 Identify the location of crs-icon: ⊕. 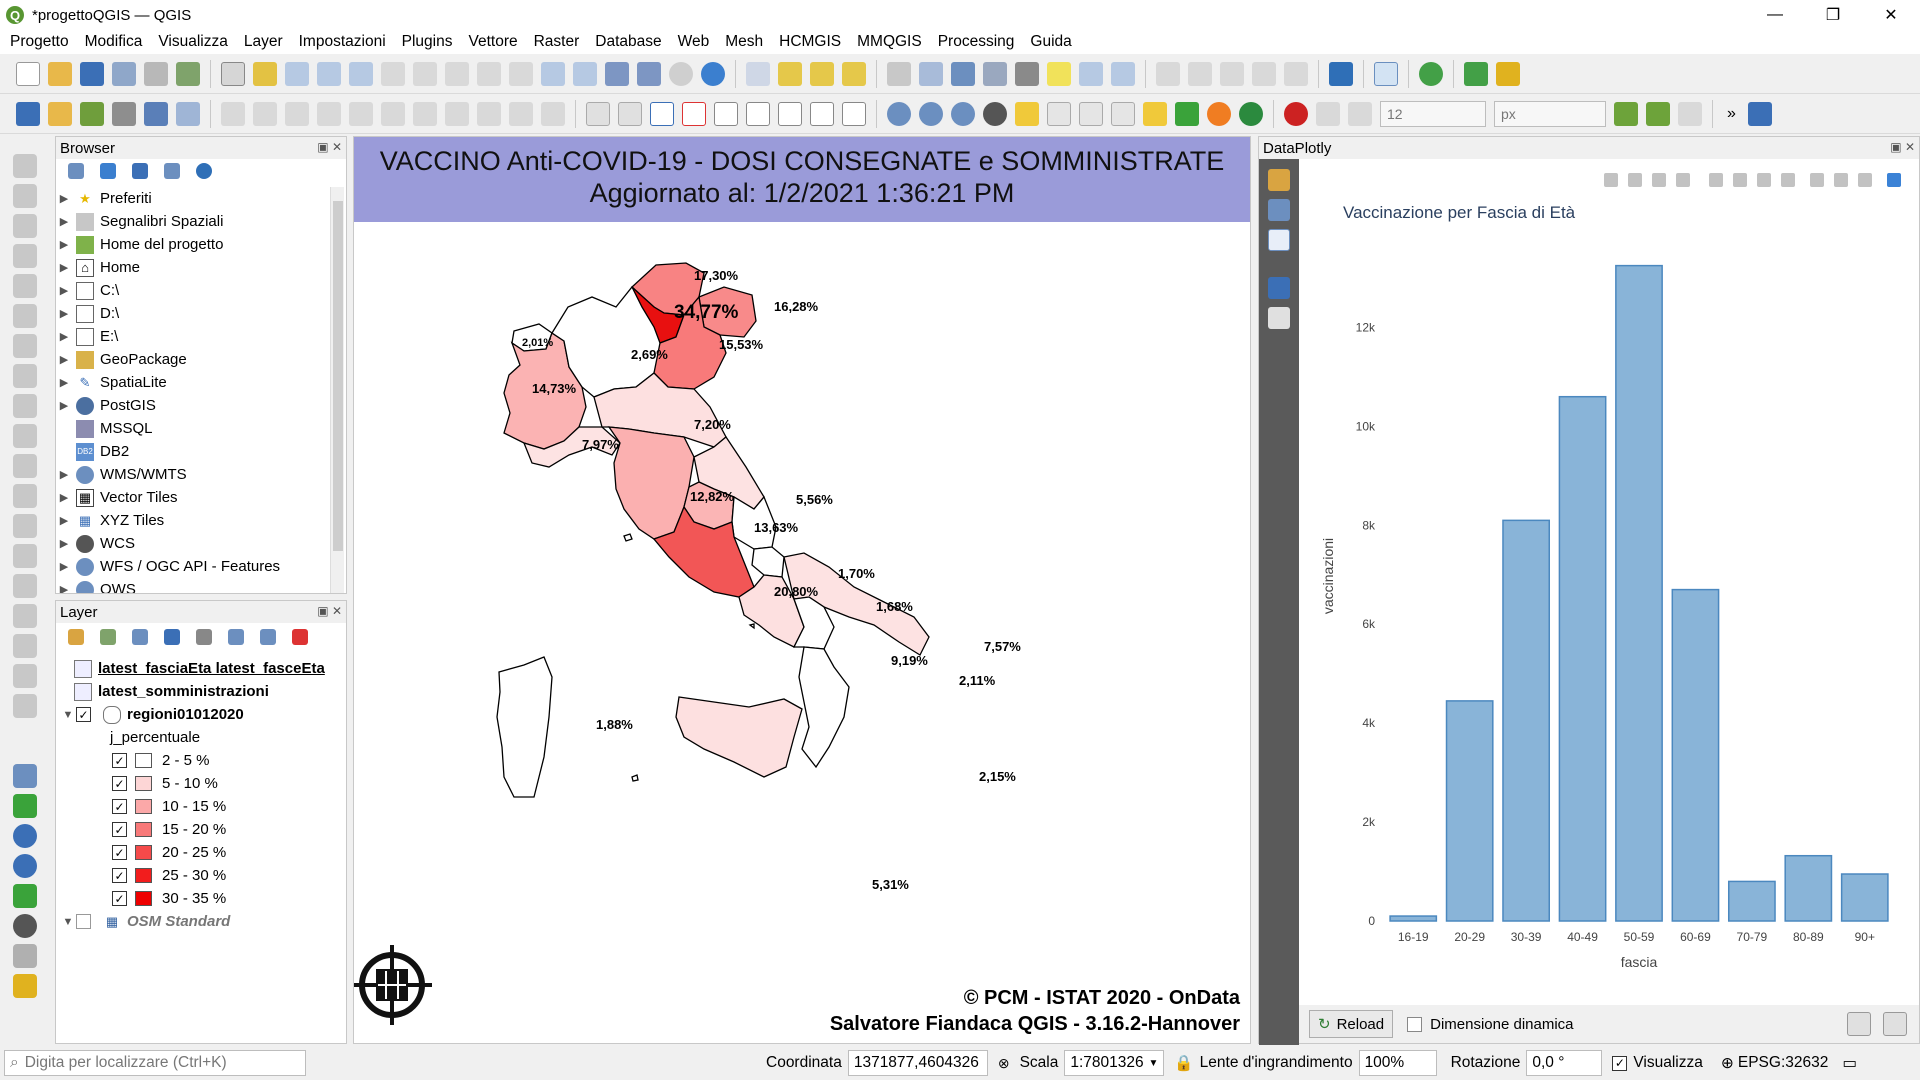
(1727, 1063).